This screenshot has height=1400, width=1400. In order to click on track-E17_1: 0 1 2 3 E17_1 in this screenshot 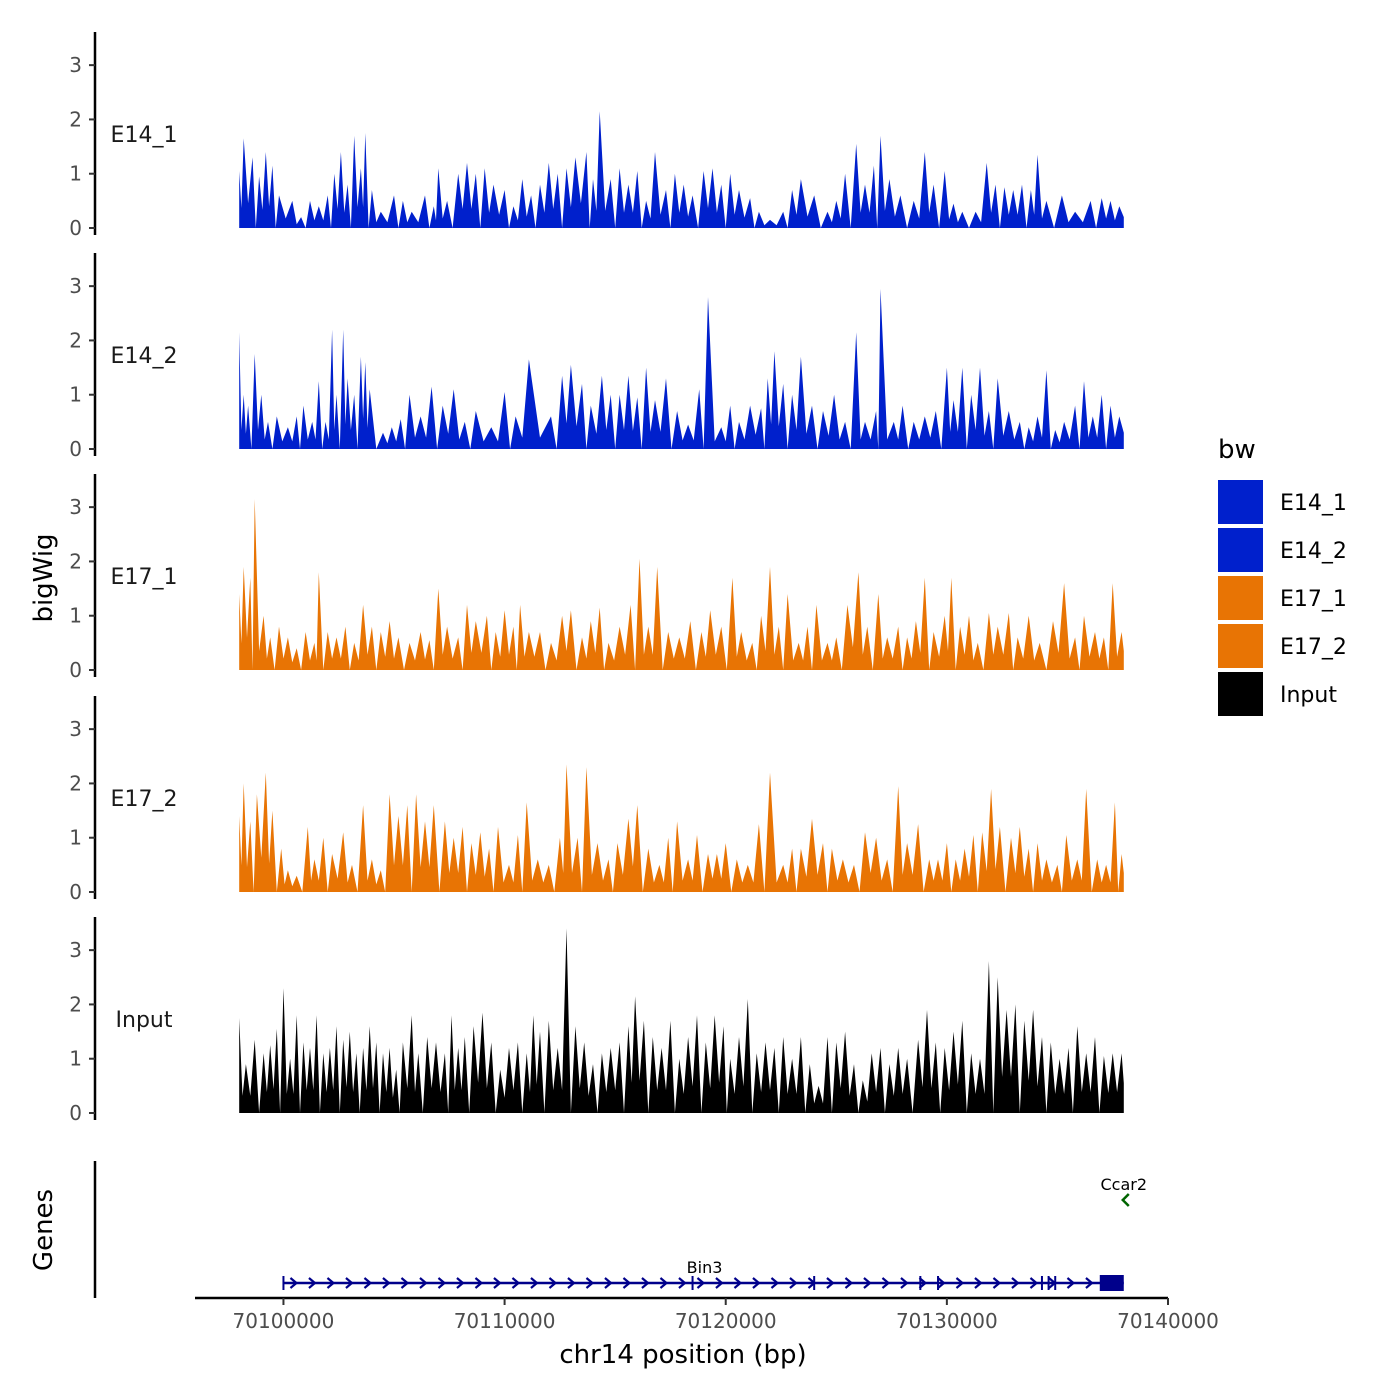, I will do `click(596, 578)`.